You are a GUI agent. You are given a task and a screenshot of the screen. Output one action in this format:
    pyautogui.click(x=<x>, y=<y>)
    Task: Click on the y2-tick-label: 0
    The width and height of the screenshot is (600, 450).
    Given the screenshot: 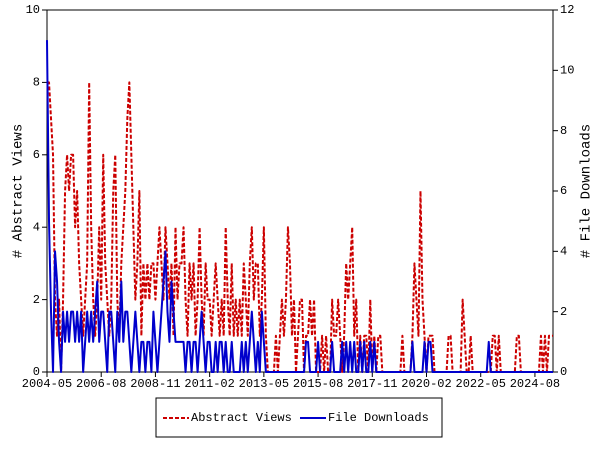 What is the action you would take?
    pyautogui.click(x=563, y=372)
    